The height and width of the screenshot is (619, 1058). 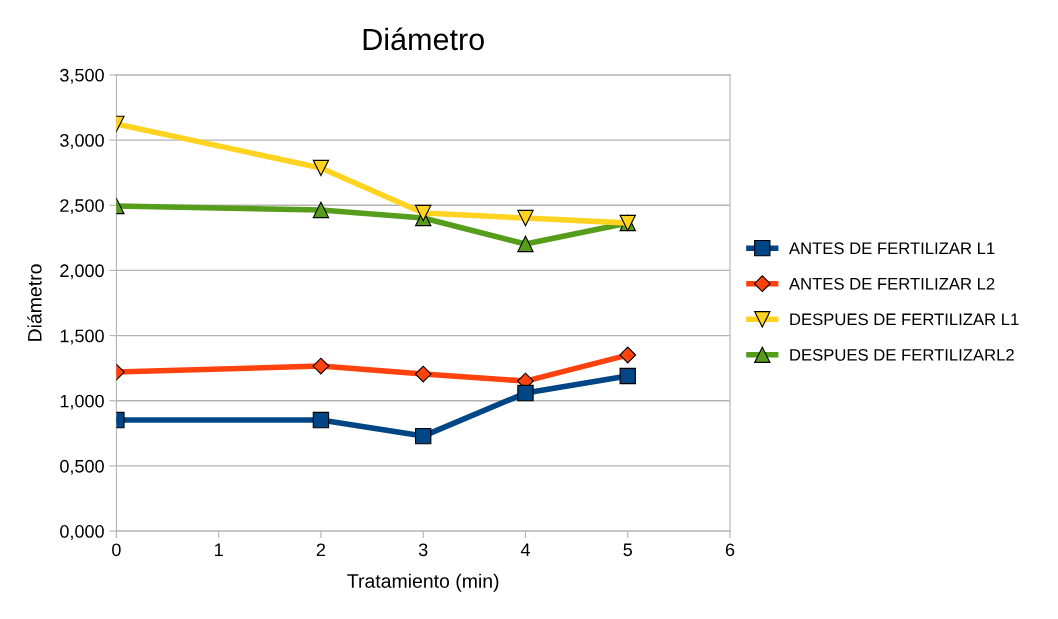 What do you see at coordinates (904, 319) in the screenshot?
I see `legend-label: DESPUES DE FERTILIZAR L1` at bounding box center [904, 319].